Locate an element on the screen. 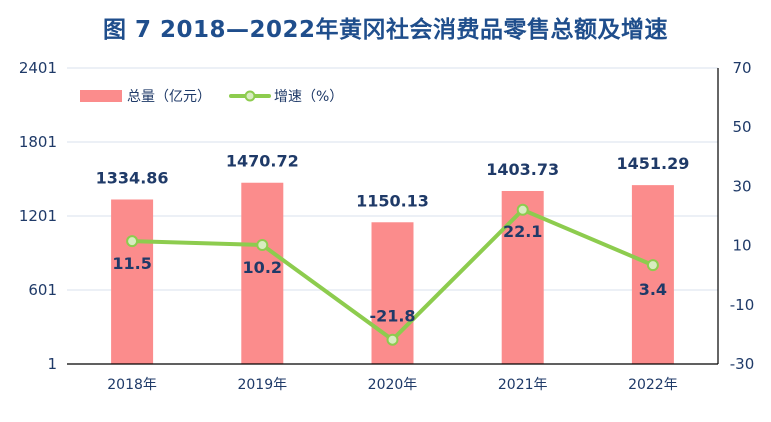  x-axis-category-label: 2021年 is located at coordinates (523, 385).